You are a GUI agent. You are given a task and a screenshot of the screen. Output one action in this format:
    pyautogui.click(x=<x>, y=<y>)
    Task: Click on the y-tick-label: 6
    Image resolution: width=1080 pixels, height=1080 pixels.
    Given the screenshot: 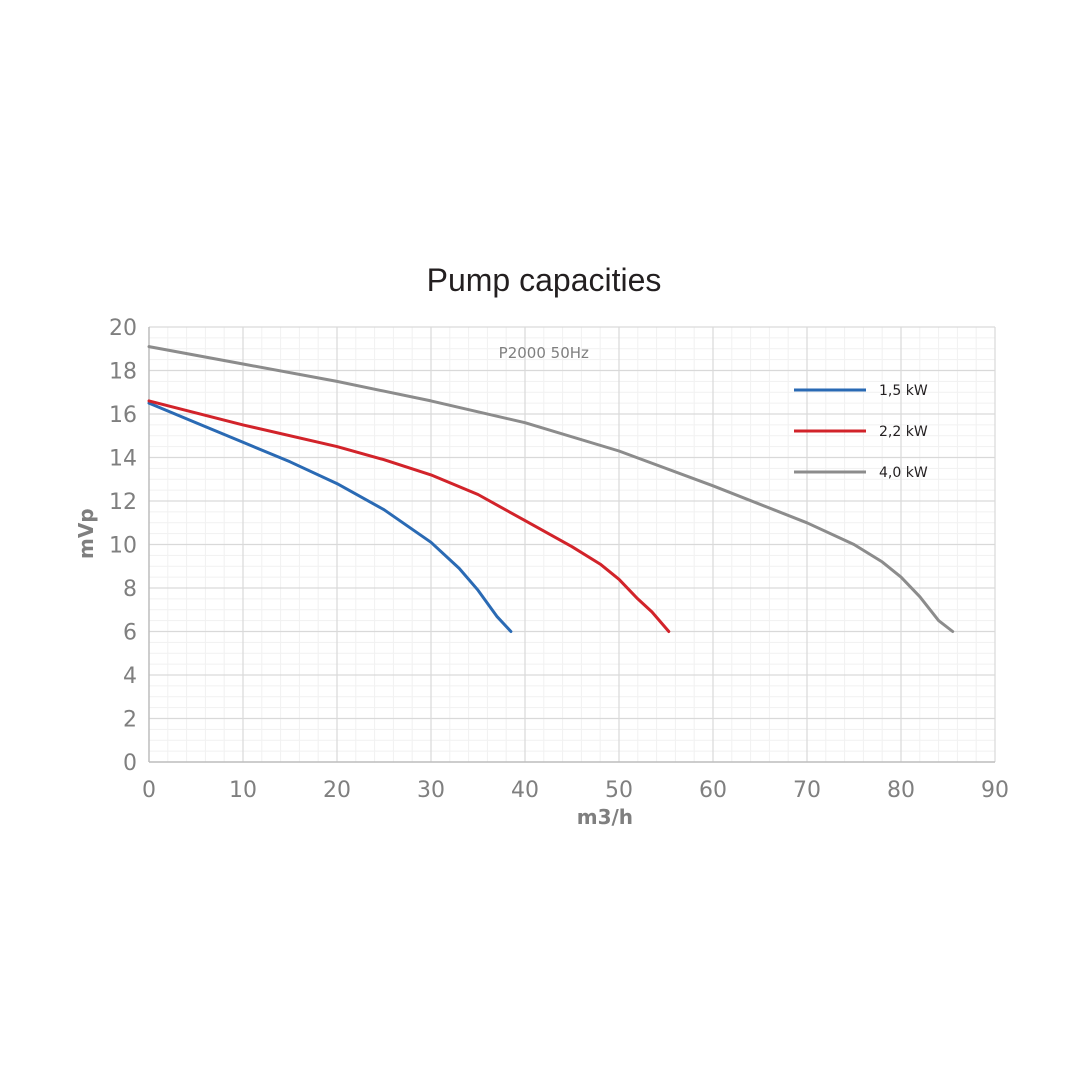 What is the action you would take?
    pyautogui.click(x=130, y=633)
    